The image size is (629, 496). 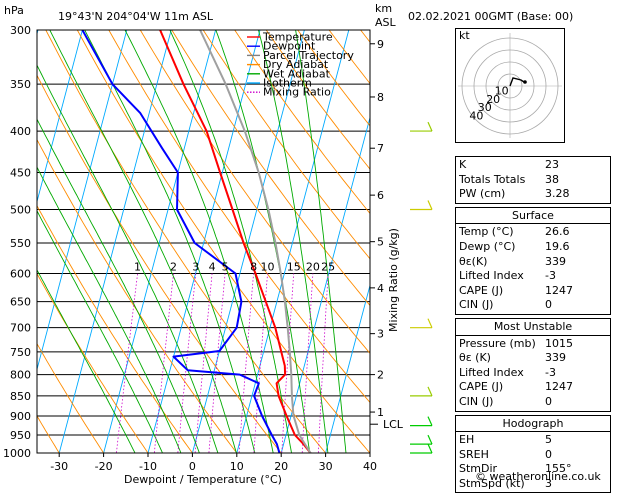 I want to click on index-row: PW (cm) 3.28, so click(x=533, y=194).